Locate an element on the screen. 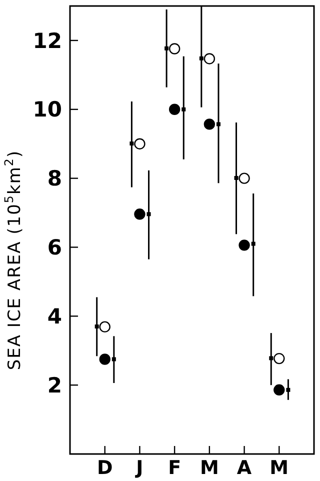  y-tick-label: 4 is located at coordinates (54, 316).